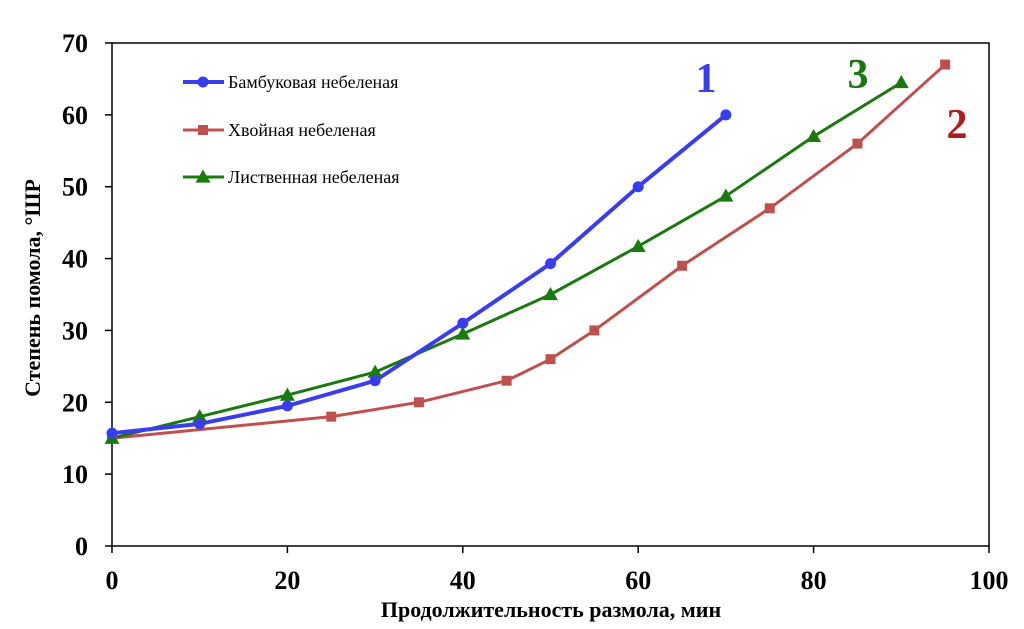  Describe the element at coordinates (957, 125) in the screenshot. I see `series-label-2: 2` at that location.